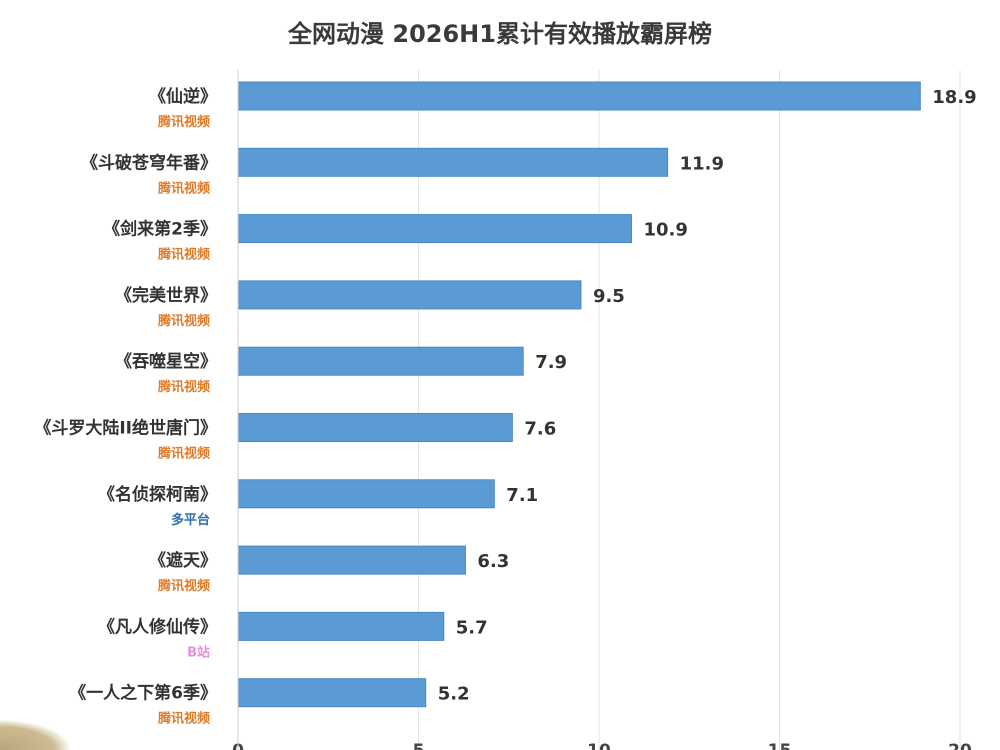 Image resolution: width=1000 pixels, height=750 pixels. I want to click on category-label: 《剑来第2季》, so click(160, 229).